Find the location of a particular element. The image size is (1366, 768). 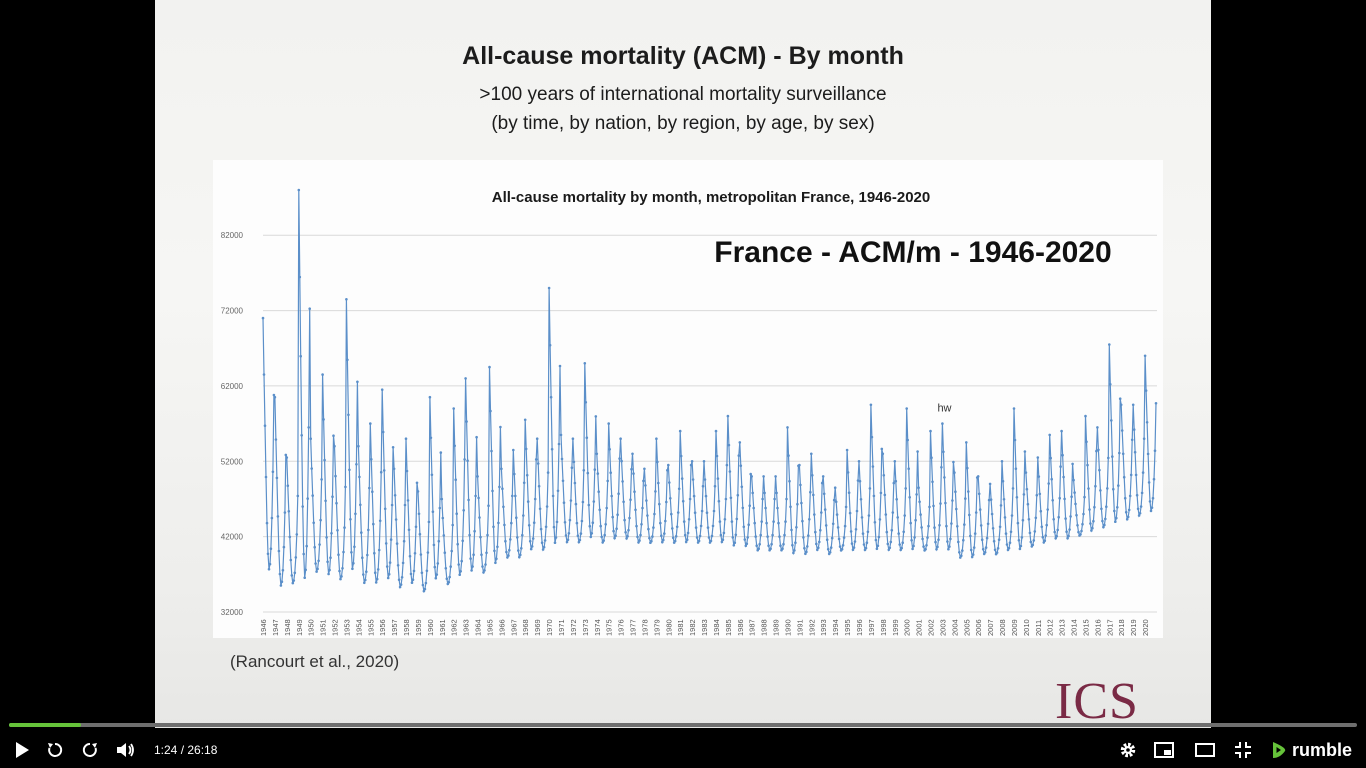

x-tick-label: 1994 is located at coordinates (835, 627).